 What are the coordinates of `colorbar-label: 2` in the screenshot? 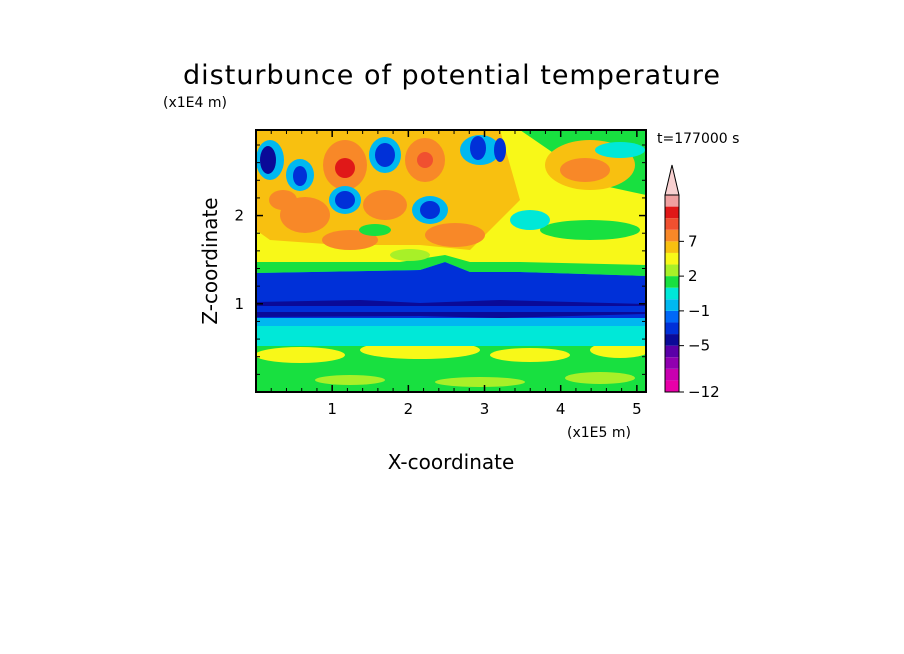 It's located at (693, 276).